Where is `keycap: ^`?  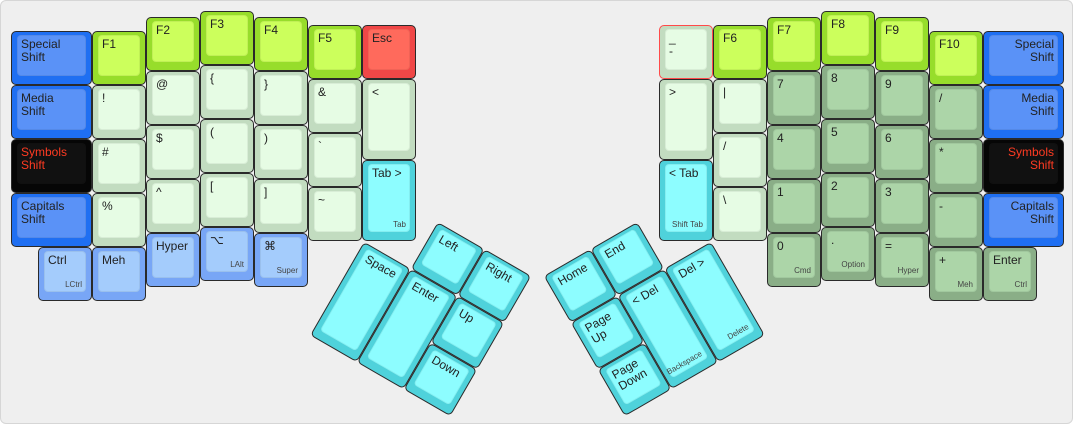
keycap: ^ is located at coordinates (173, 203).